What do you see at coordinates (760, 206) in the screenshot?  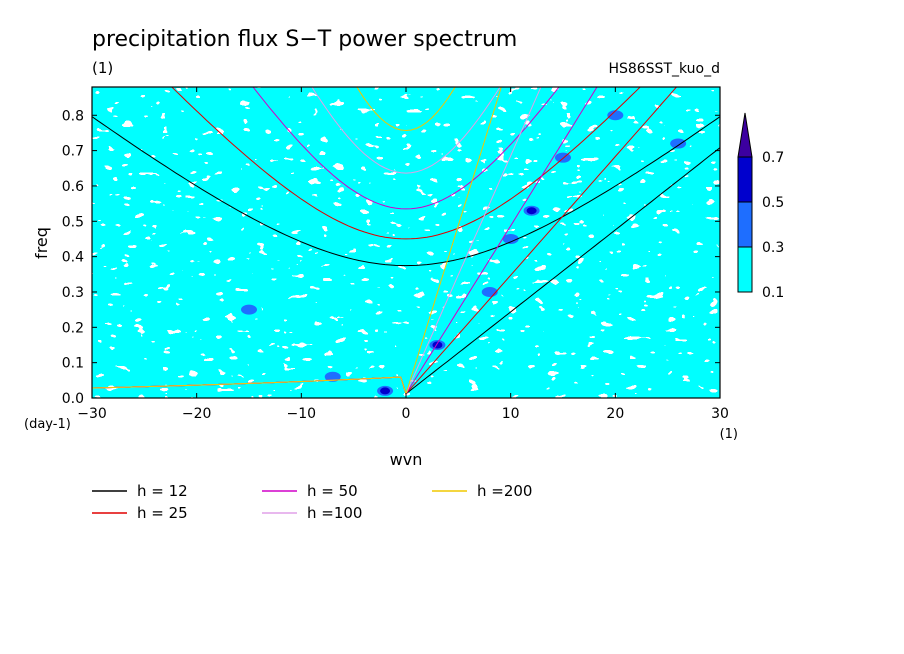 I see `colorbar: 0.7 0.5 0.3 0.1` at bounding box center [760, 206].